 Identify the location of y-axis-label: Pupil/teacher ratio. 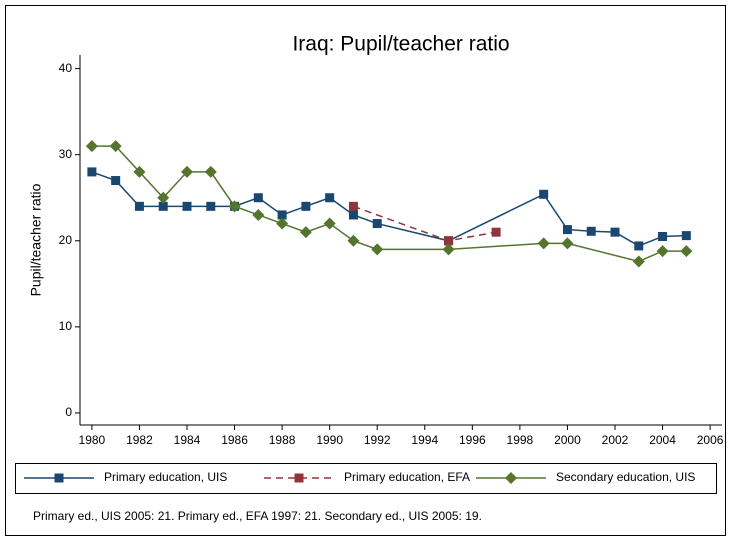
(36, 239).